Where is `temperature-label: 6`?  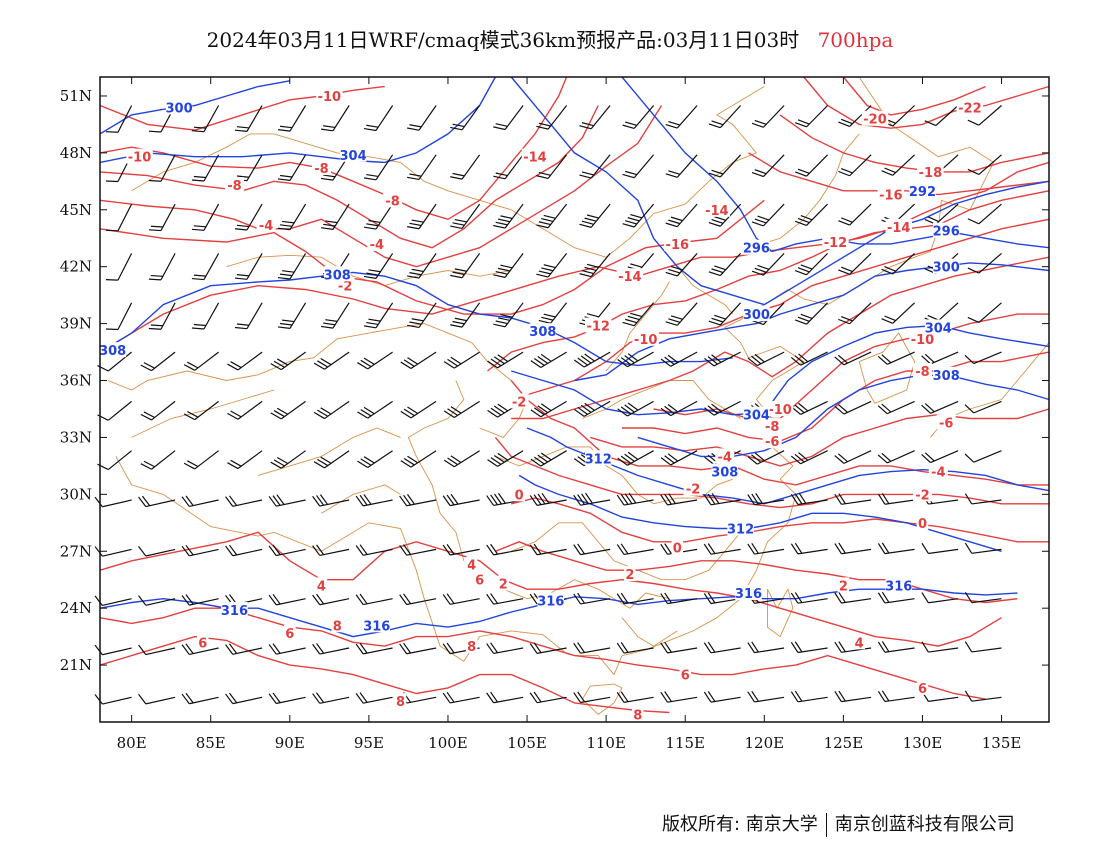 temperature-label: 6 is located at coordinates (202, 643).